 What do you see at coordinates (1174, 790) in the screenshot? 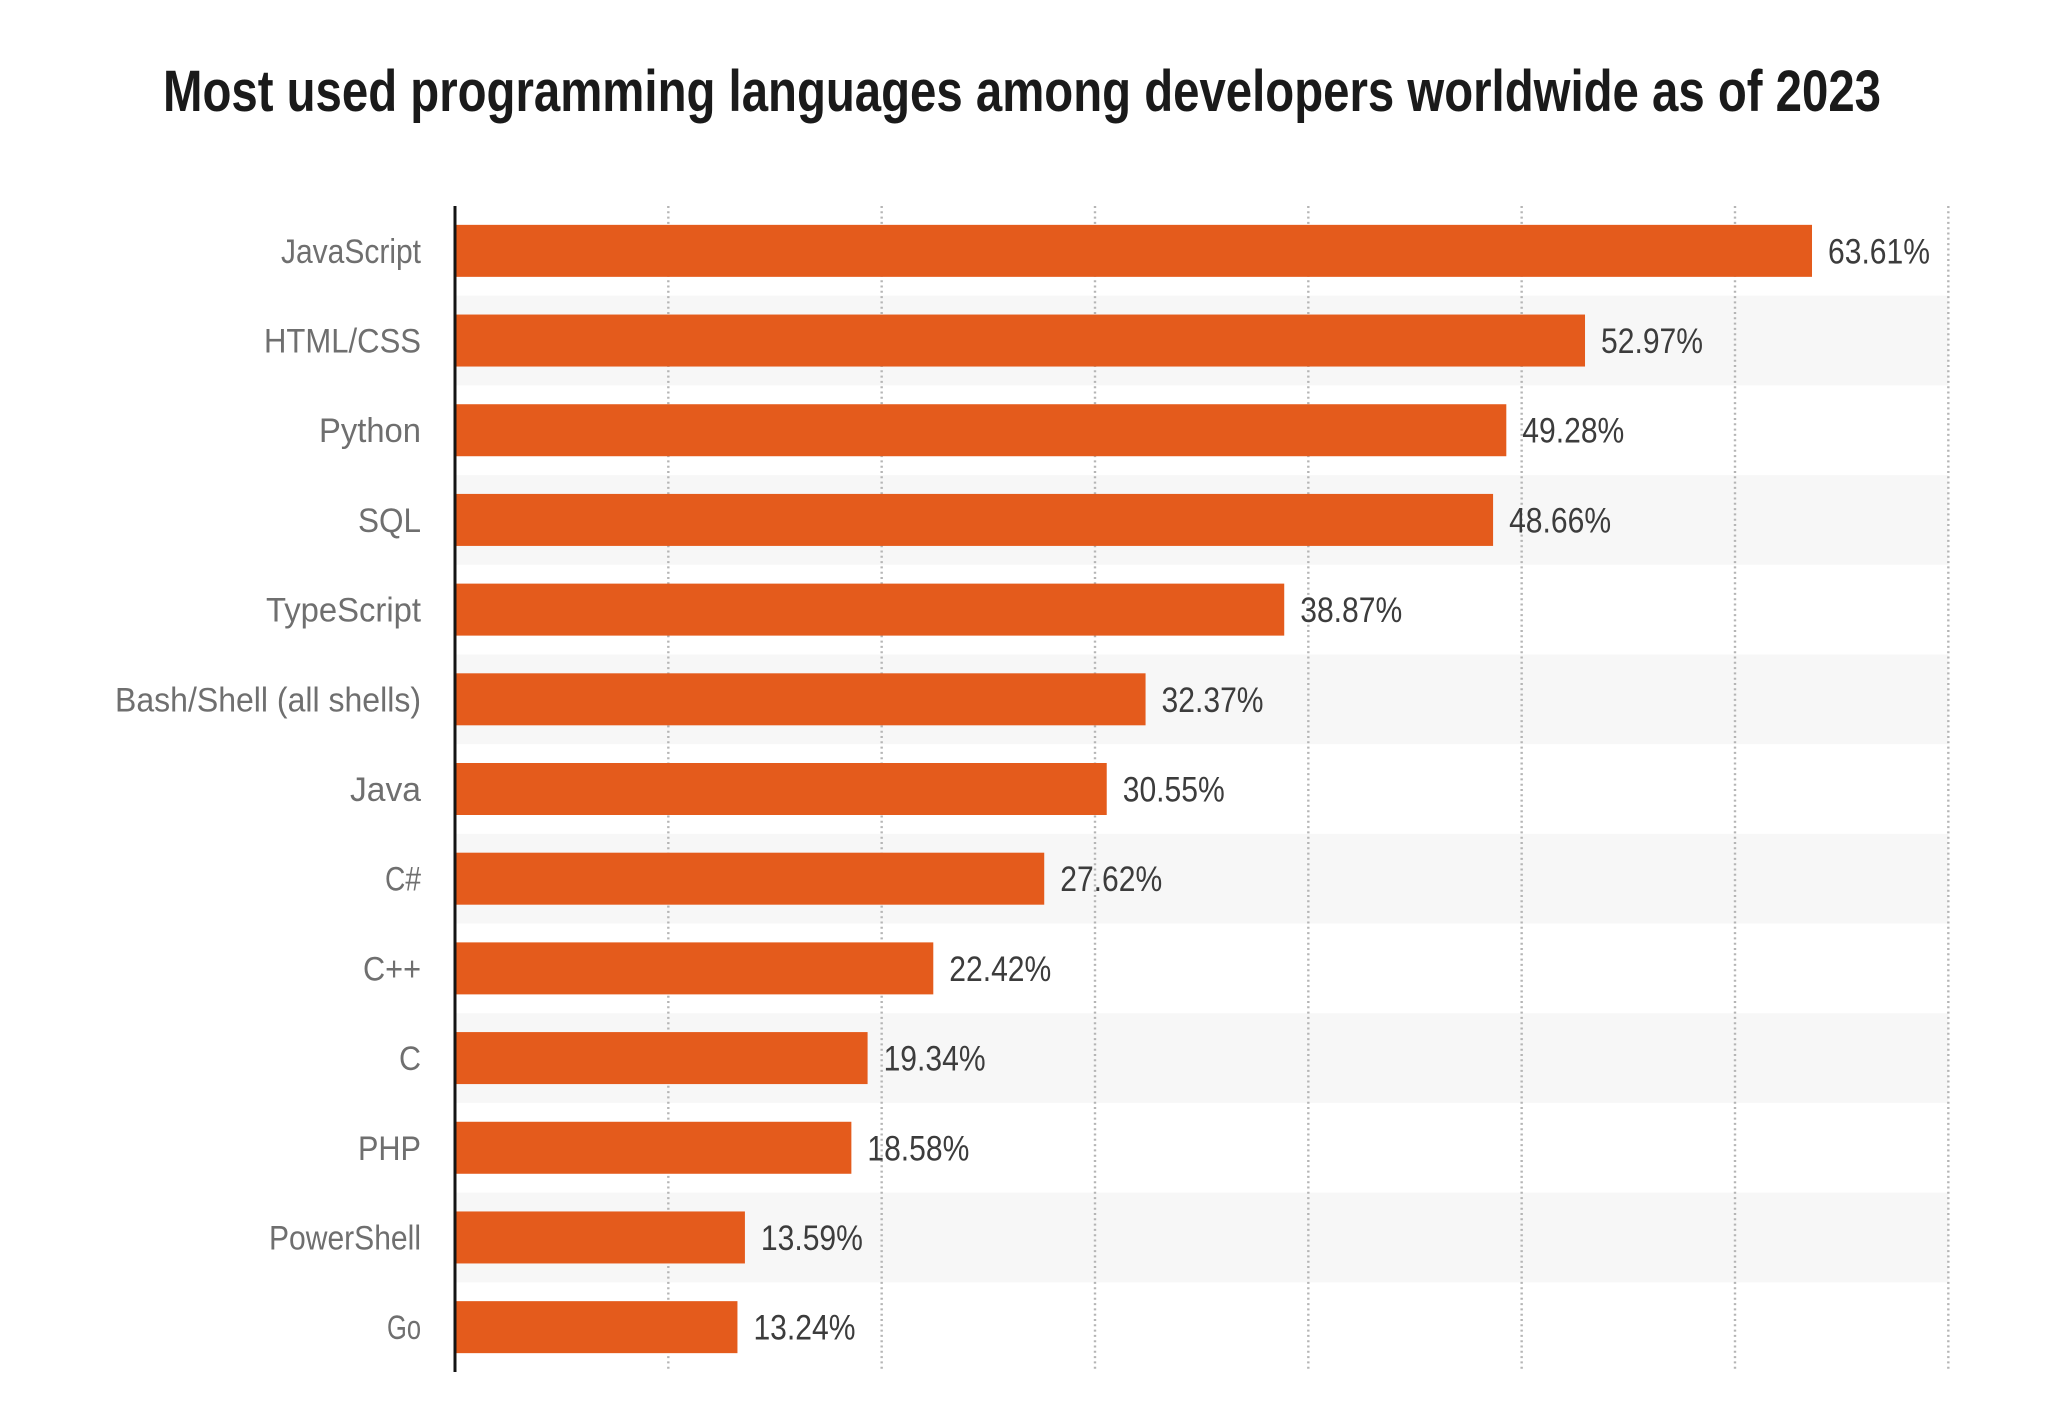
I see `svg-text: 30.55%` at bounding box center [1174, 790].